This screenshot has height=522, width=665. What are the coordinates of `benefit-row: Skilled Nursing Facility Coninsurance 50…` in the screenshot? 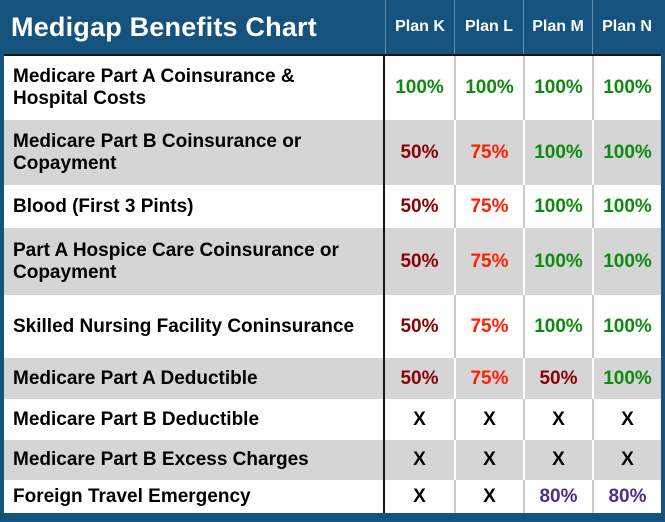 It's located at (332, 326).